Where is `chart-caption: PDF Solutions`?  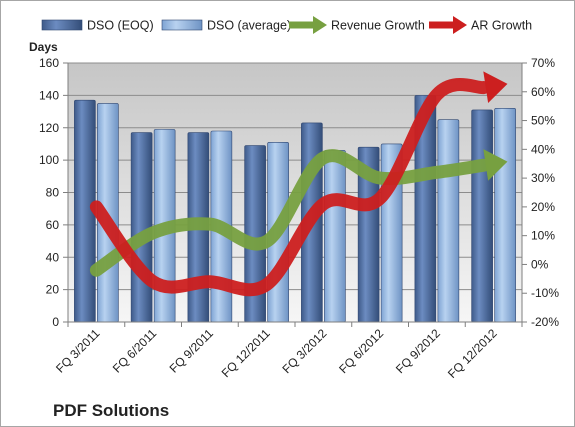
chart-caption: PDF Solutions is located at coordinates (111, 410).